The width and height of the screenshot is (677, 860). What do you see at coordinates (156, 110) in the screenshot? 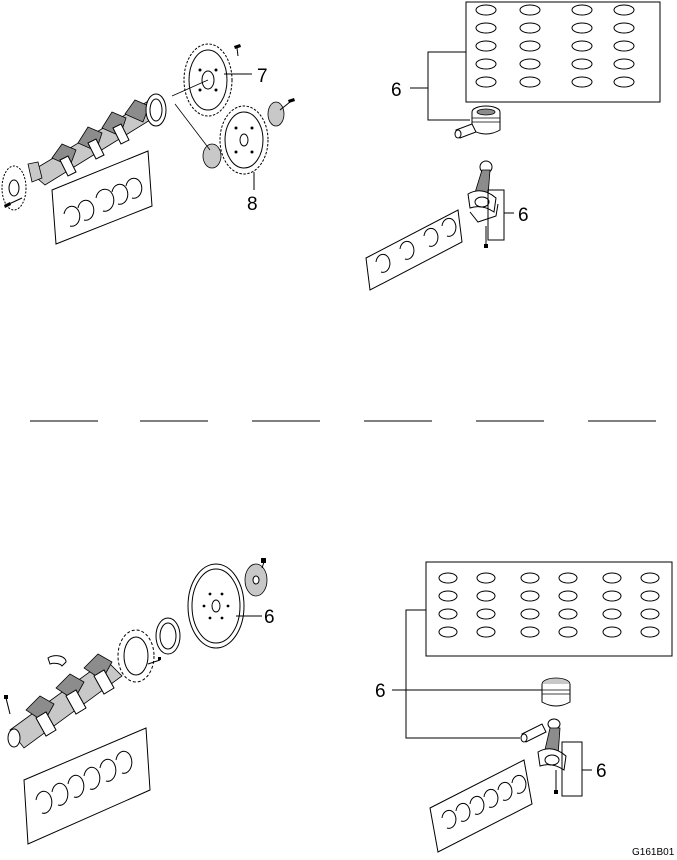
I see `rear-seal-top` at bounding box center [156, 110].